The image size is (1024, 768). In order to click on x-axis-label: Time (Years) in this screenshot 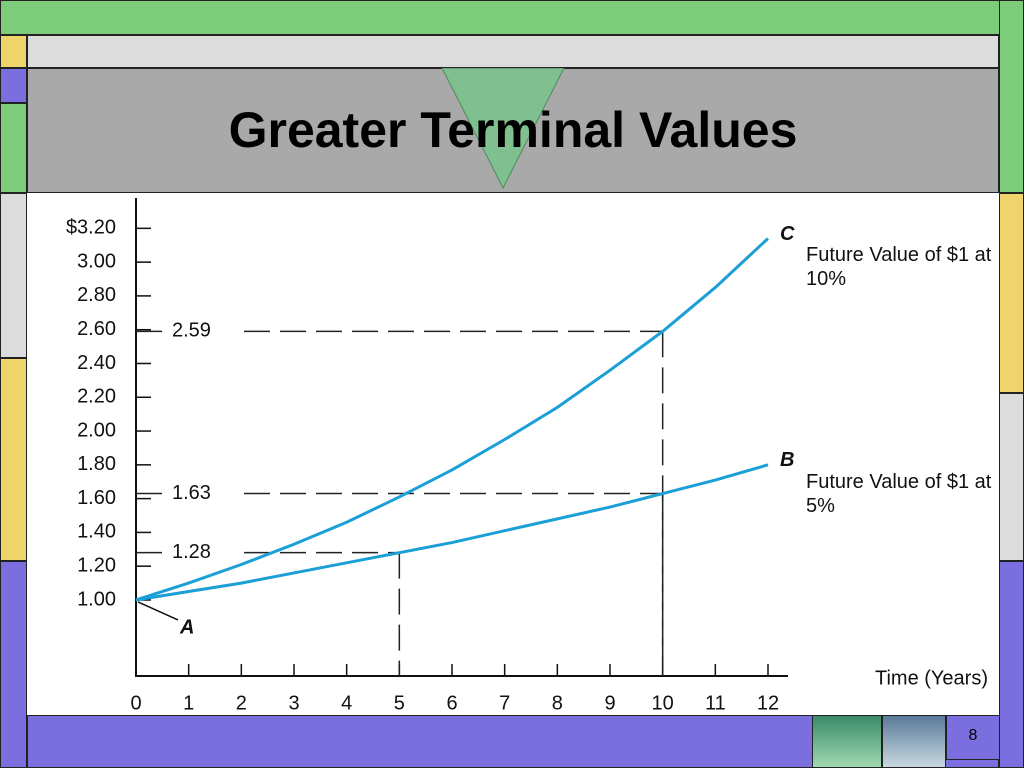, I will do `click(931, 678)`.